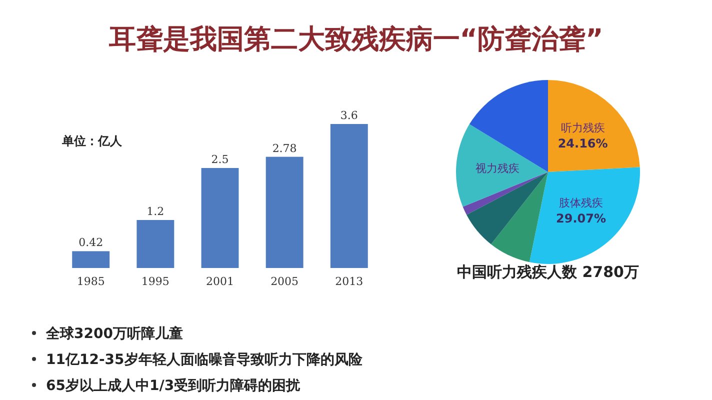  Describe the element at coordinates (205, 359) in the screenshot. I see `text: 11亿12-35岁年轻人面临噪音导致听力下降的风险` at that location.